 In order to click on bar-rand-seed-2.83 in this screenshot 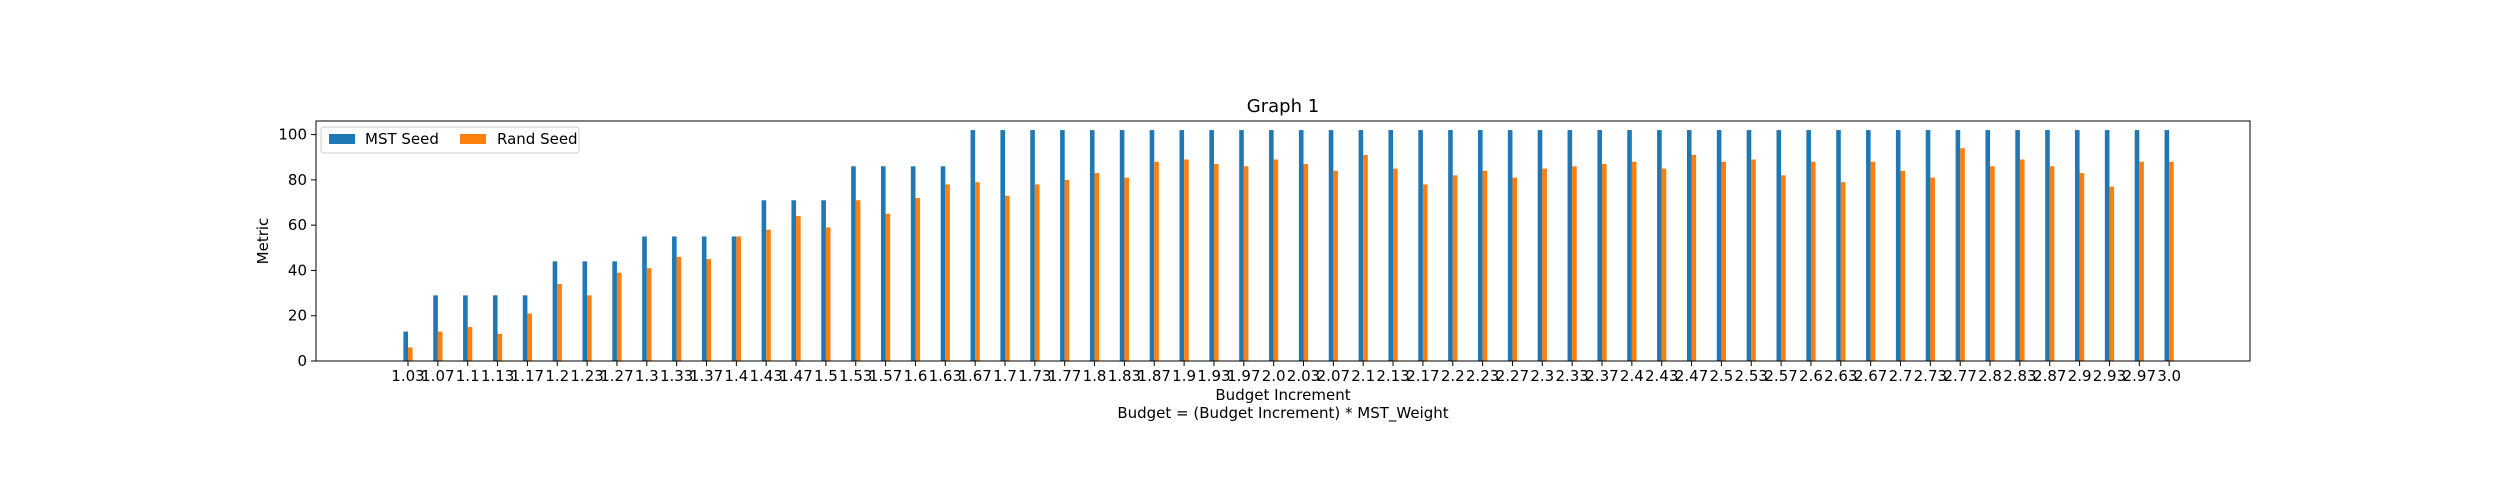, I will do `click(2022, 260)`.